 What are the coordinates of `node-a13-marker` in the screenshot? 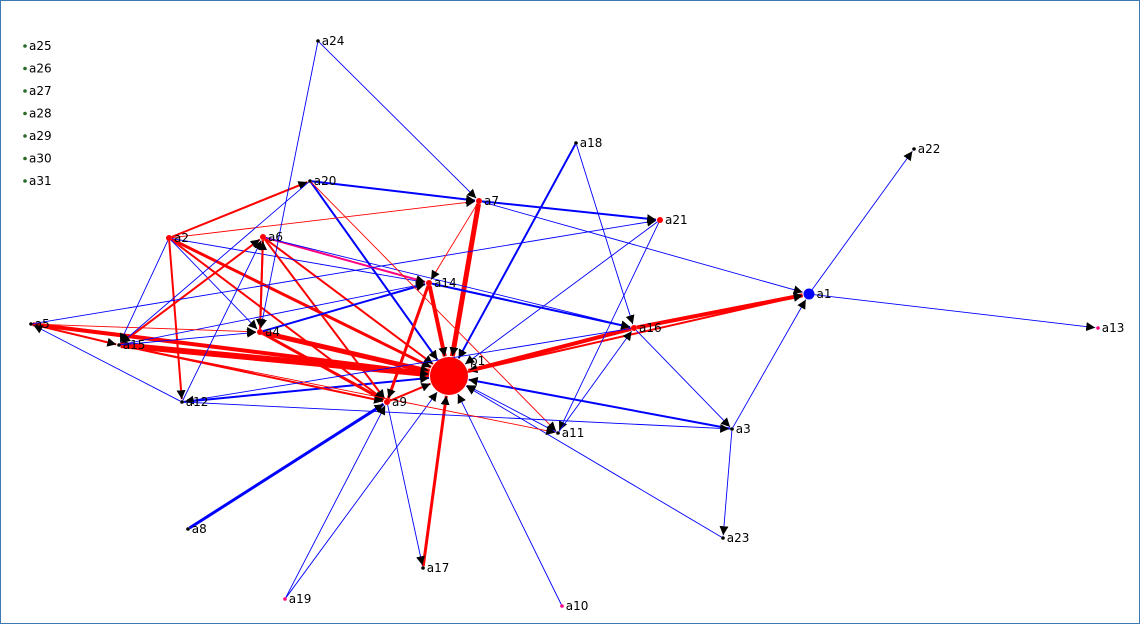 It's located at (1098, 328).